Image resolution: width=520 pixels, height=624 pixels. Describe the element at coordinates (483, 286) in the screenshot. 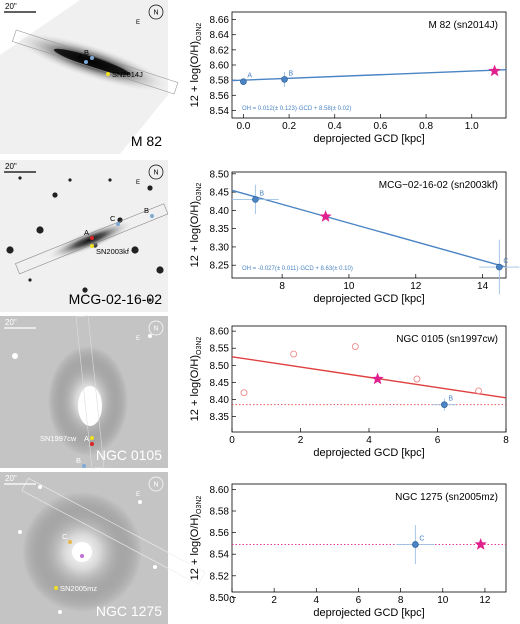

I see `x-tick-label: 14` at that location.